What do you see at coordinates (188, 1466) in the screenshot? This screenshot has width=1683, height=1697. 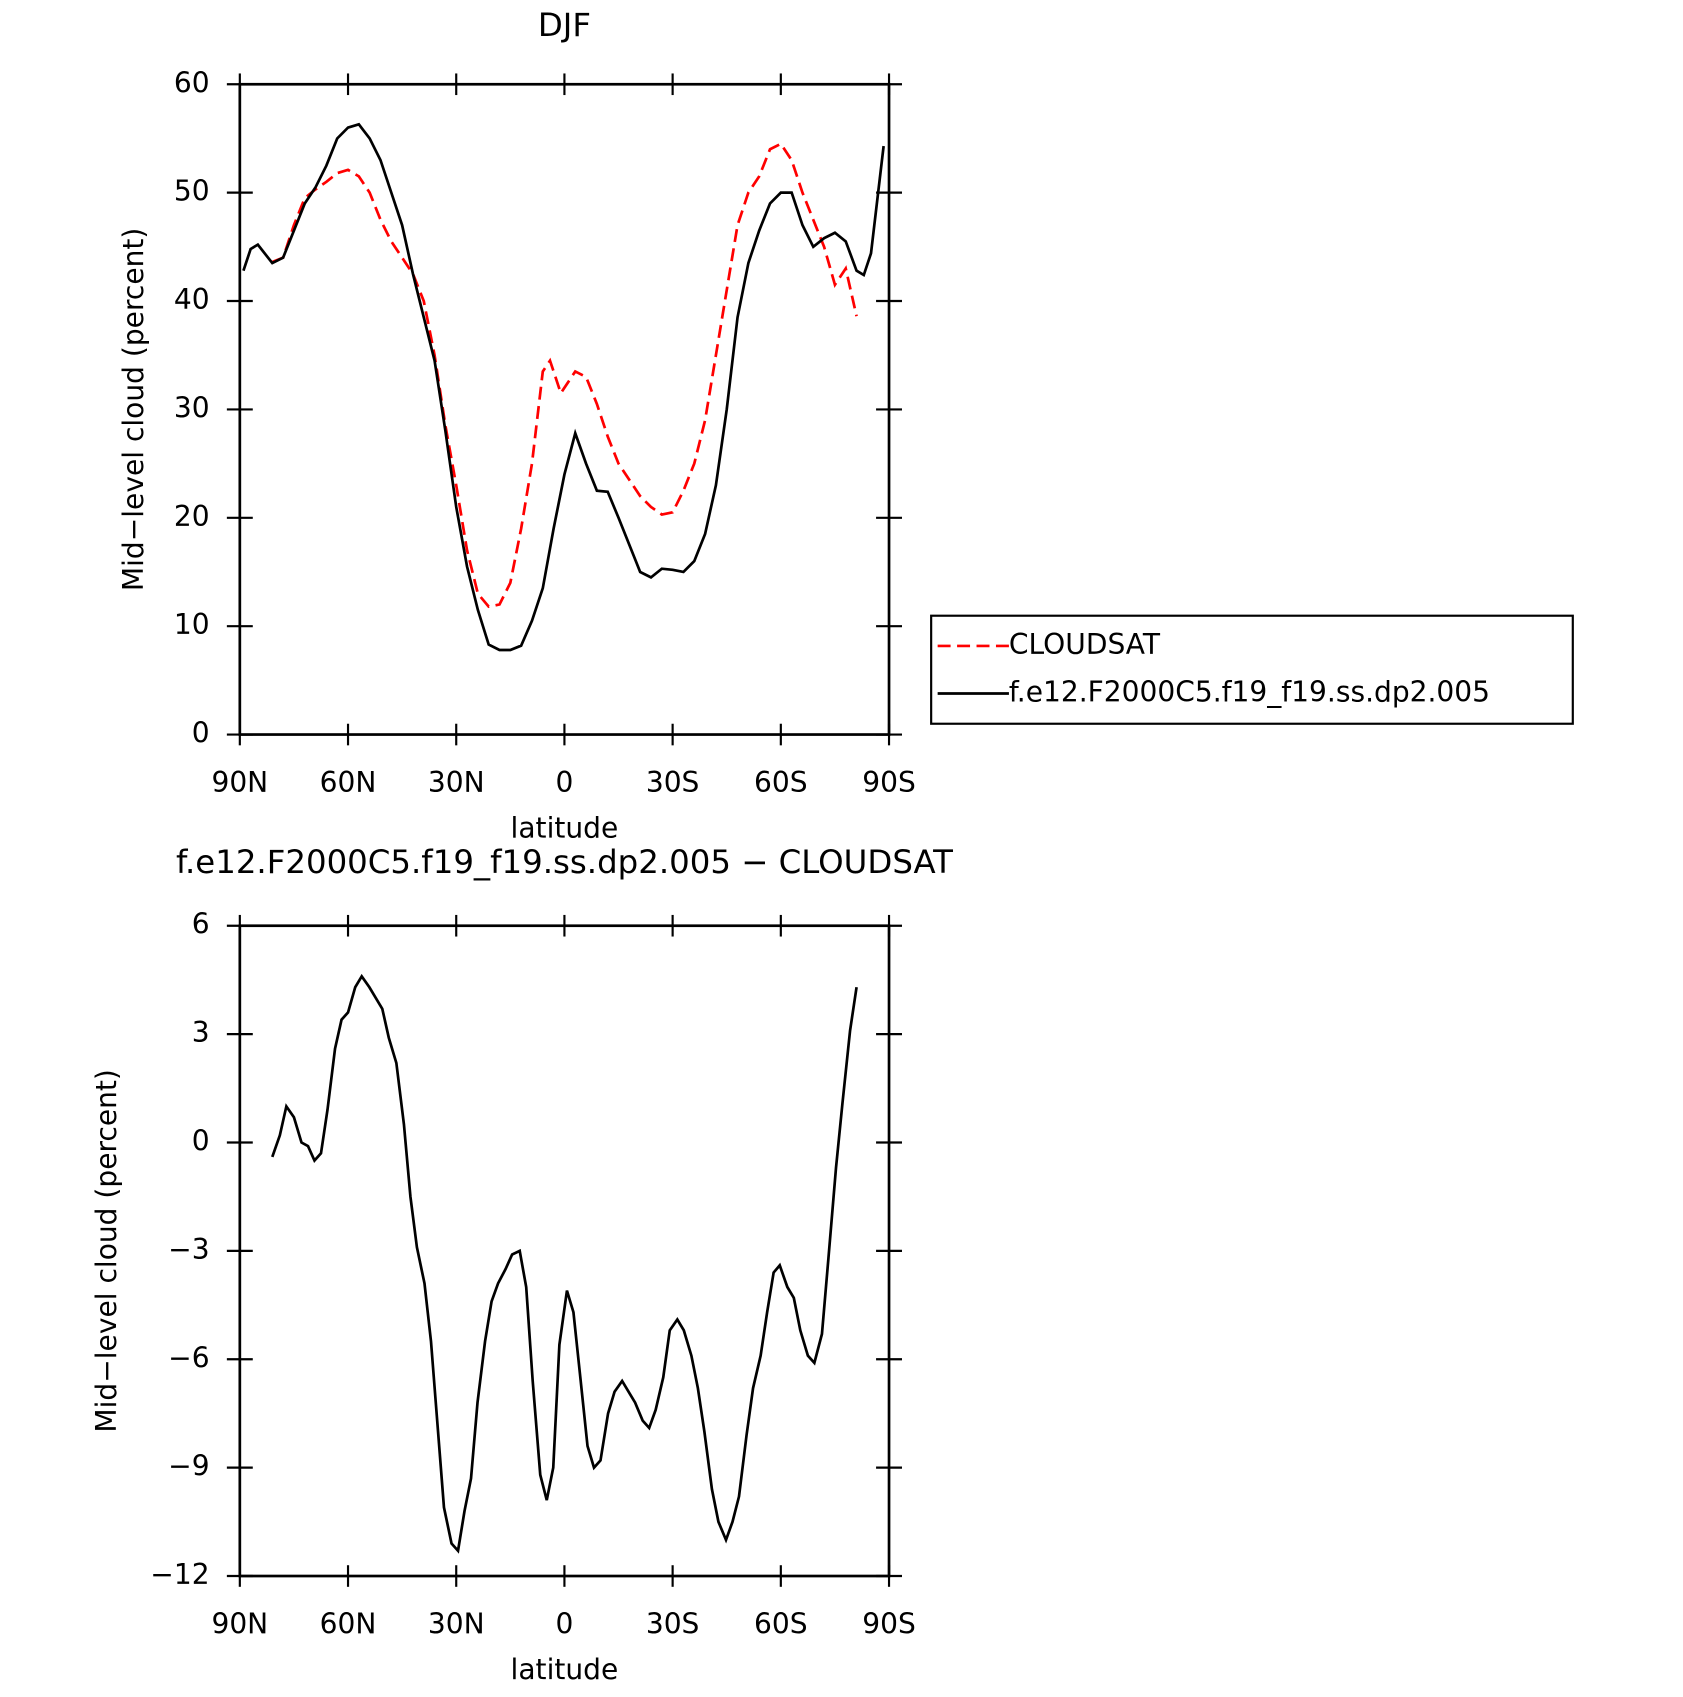 I see `y-tick-label: −9` at bounding box center [188, 1466].